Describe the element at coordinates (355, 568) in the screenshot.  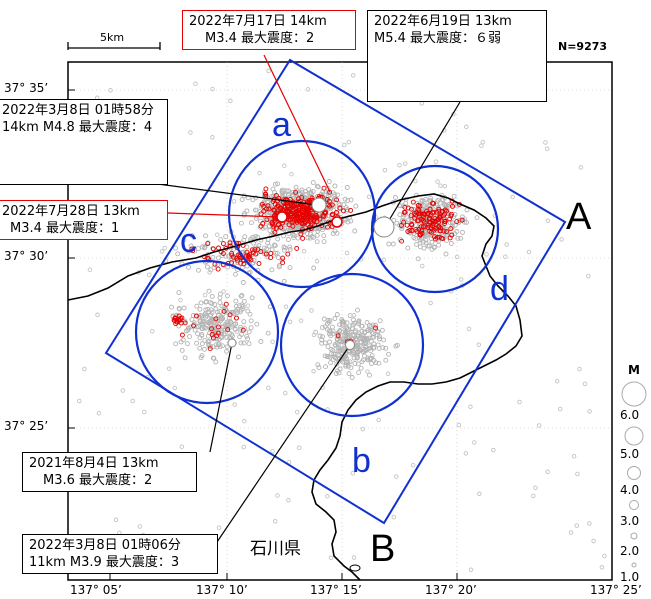
I see `island` at that location.